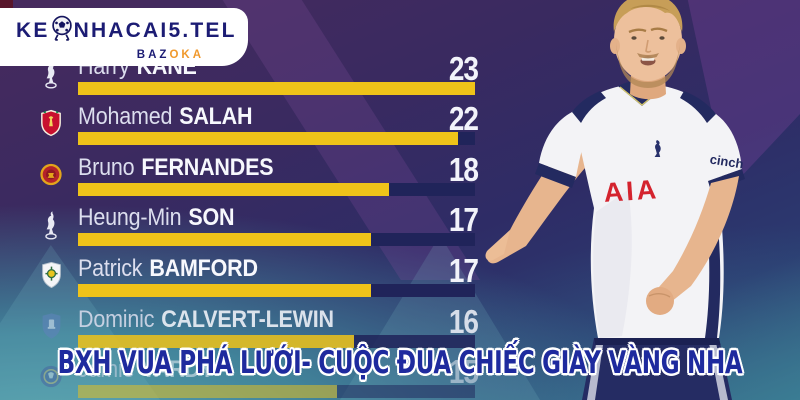  I want to click on scorer-row-bamford: Patrick BAMFORD 17, so click(254, 276).